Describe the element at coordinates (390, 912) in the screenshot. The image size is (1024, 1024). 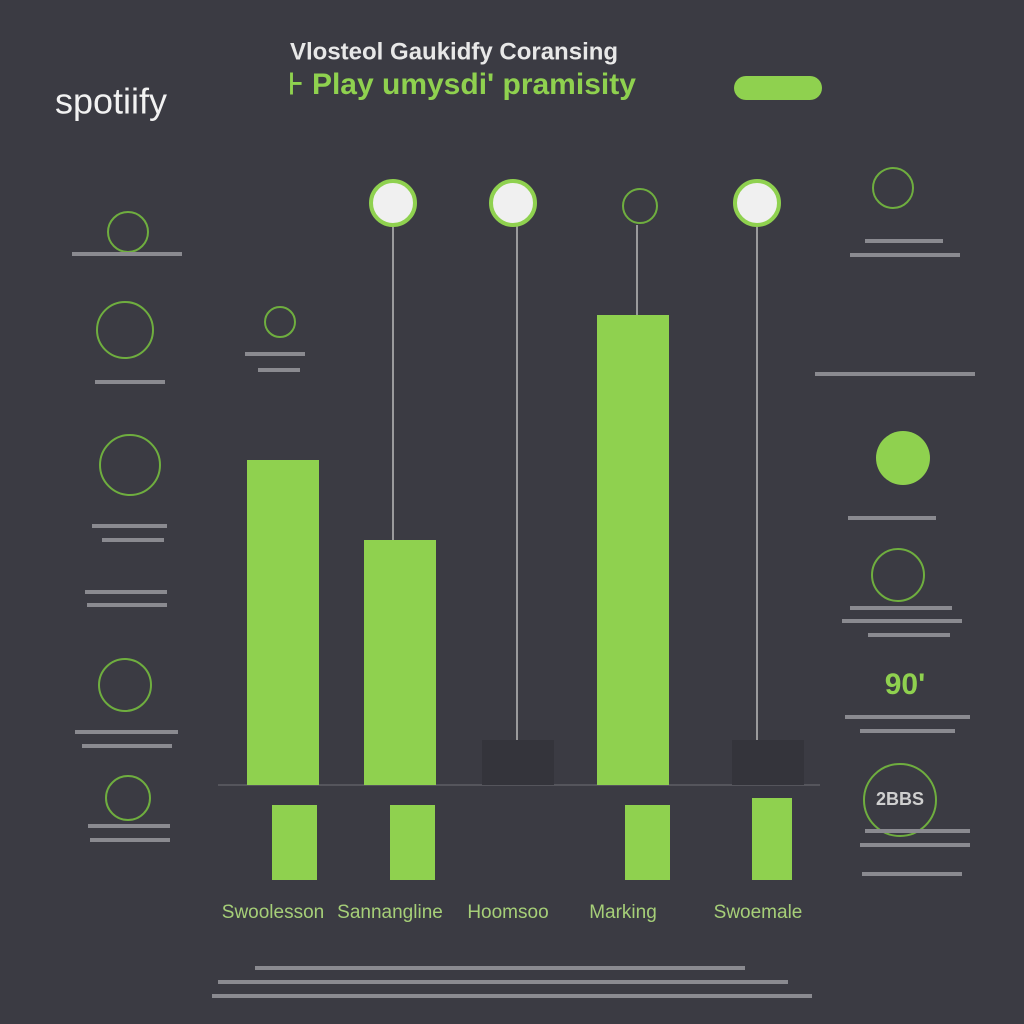
I see `x-tick-label: Sannangline` at that location.